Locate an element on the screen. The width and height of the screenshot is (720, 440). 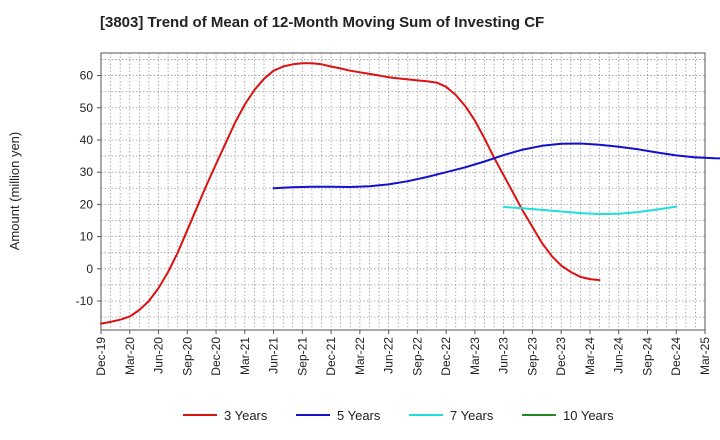
x-tick-label: Dec-21 is located at coordinates (331, 356).